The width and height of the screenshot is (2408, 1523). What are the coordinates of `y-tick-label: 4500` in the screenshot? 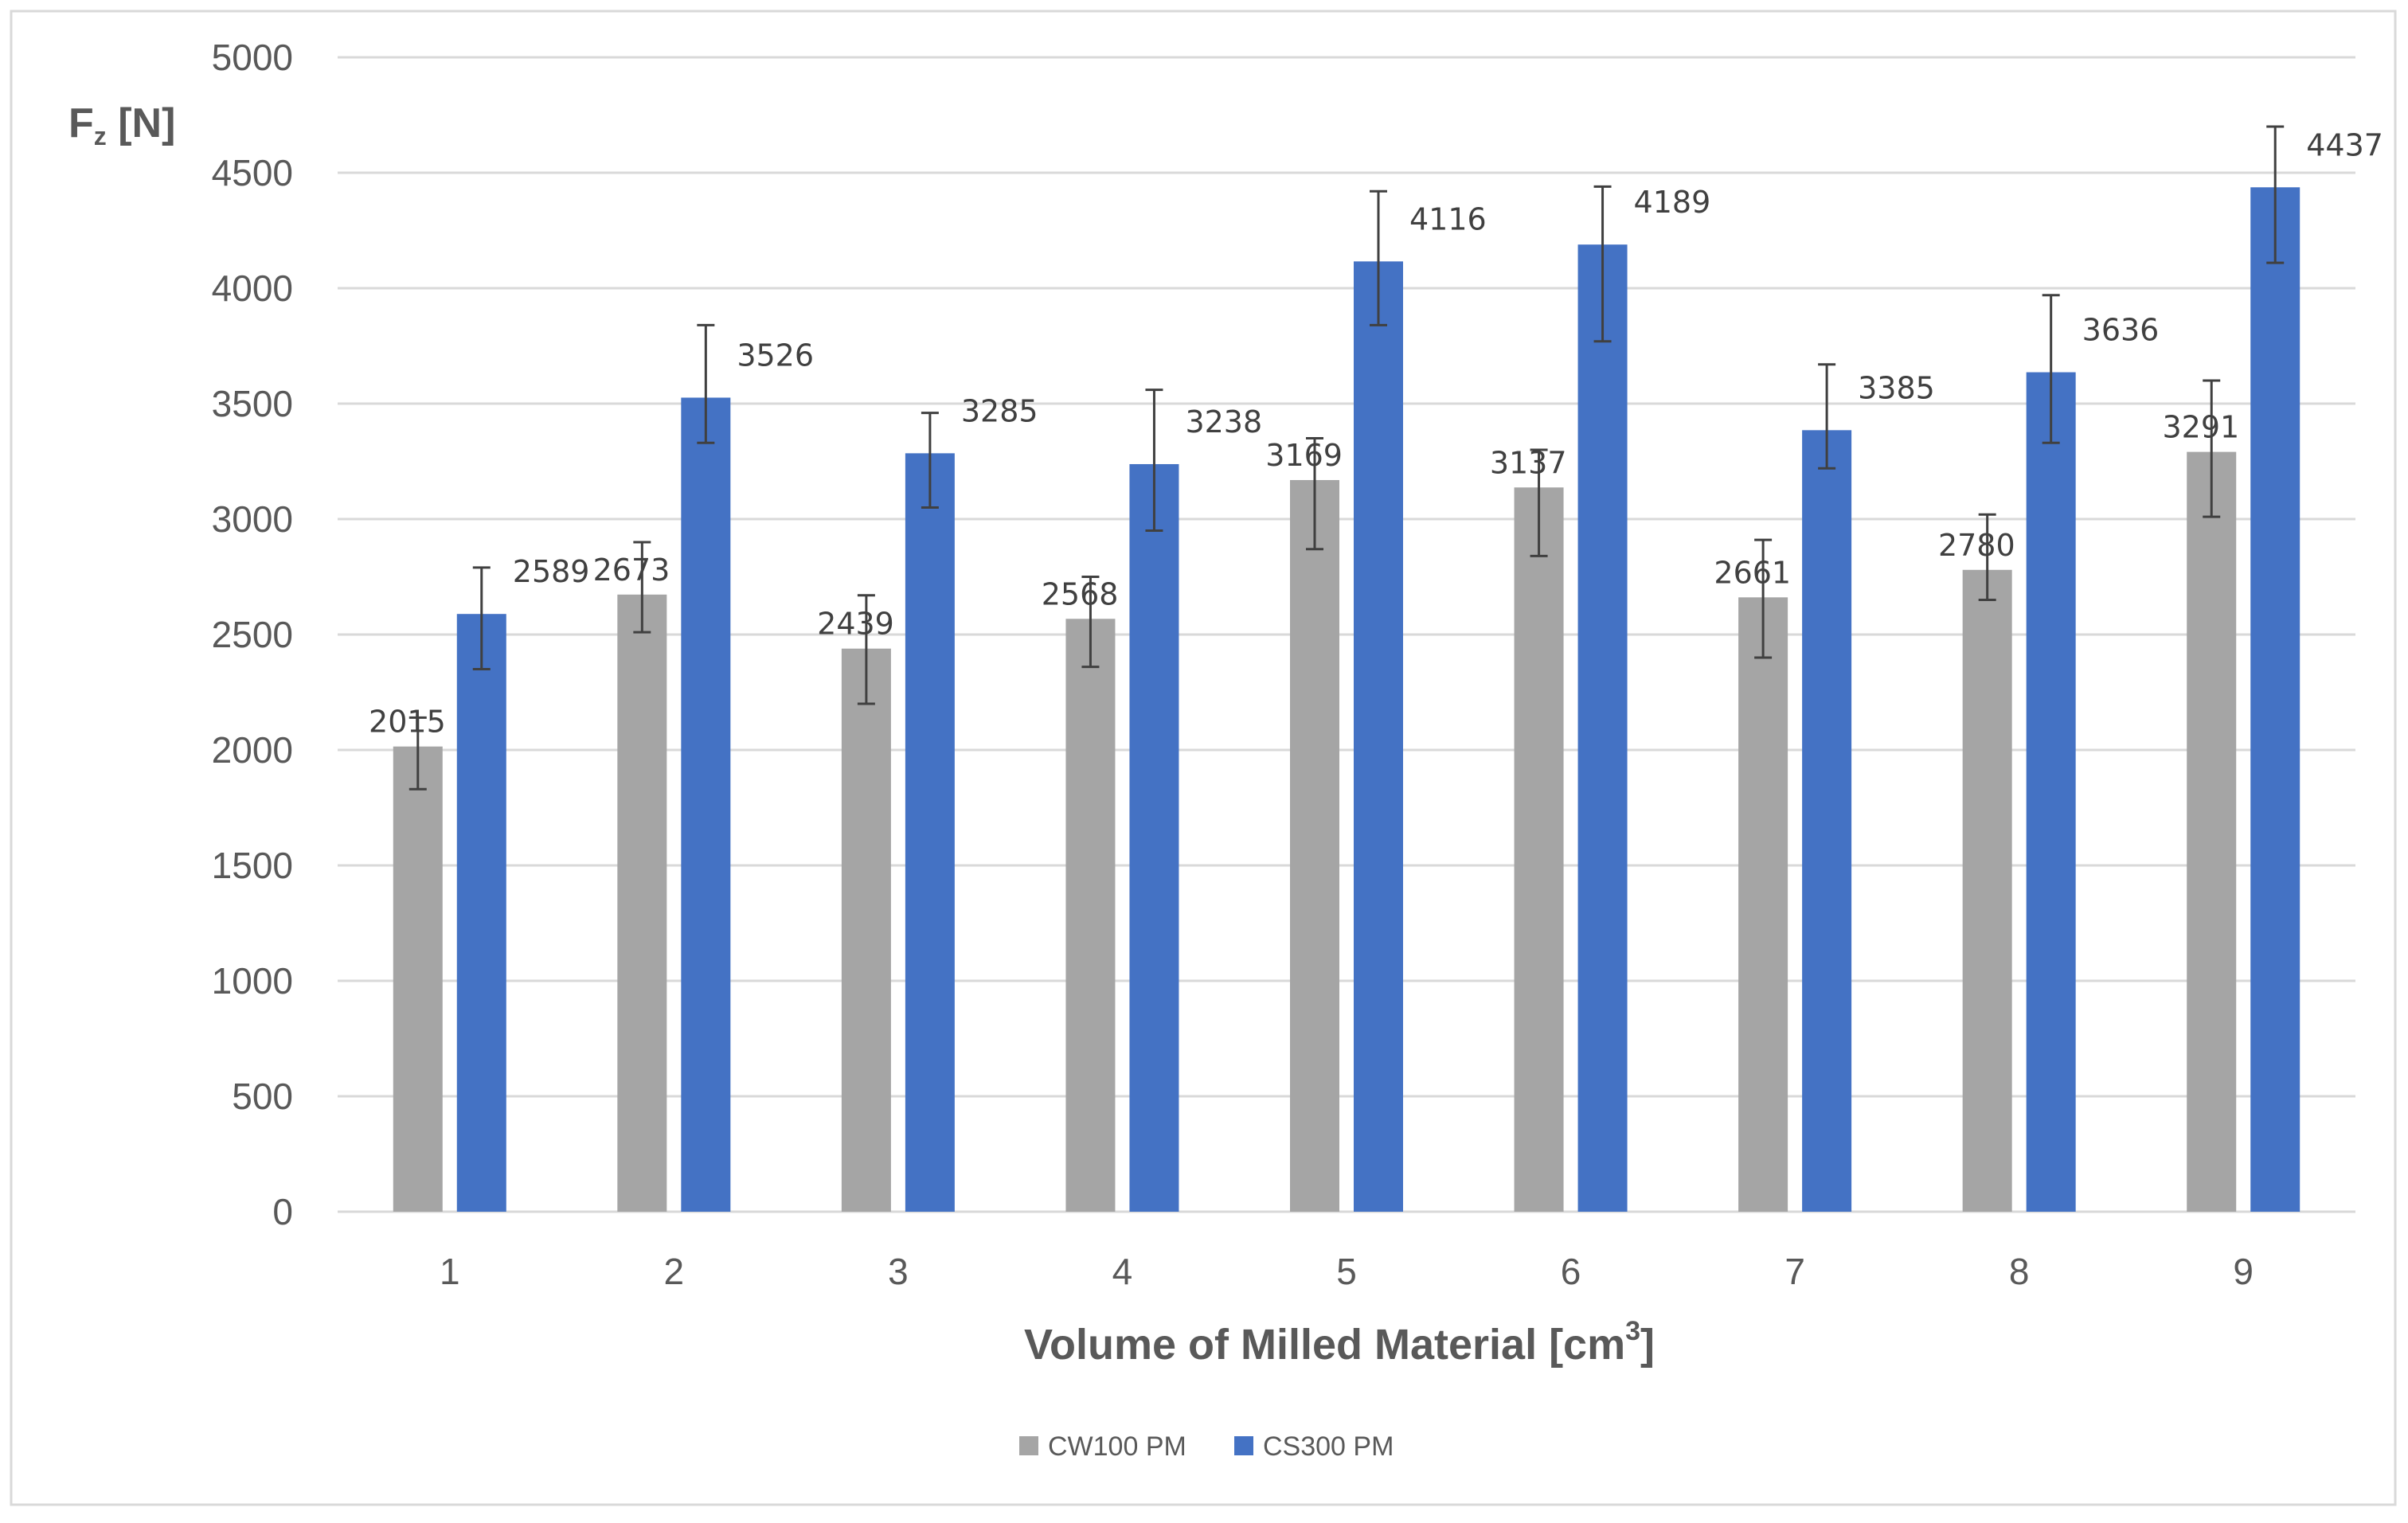 It's located at (252, 172).